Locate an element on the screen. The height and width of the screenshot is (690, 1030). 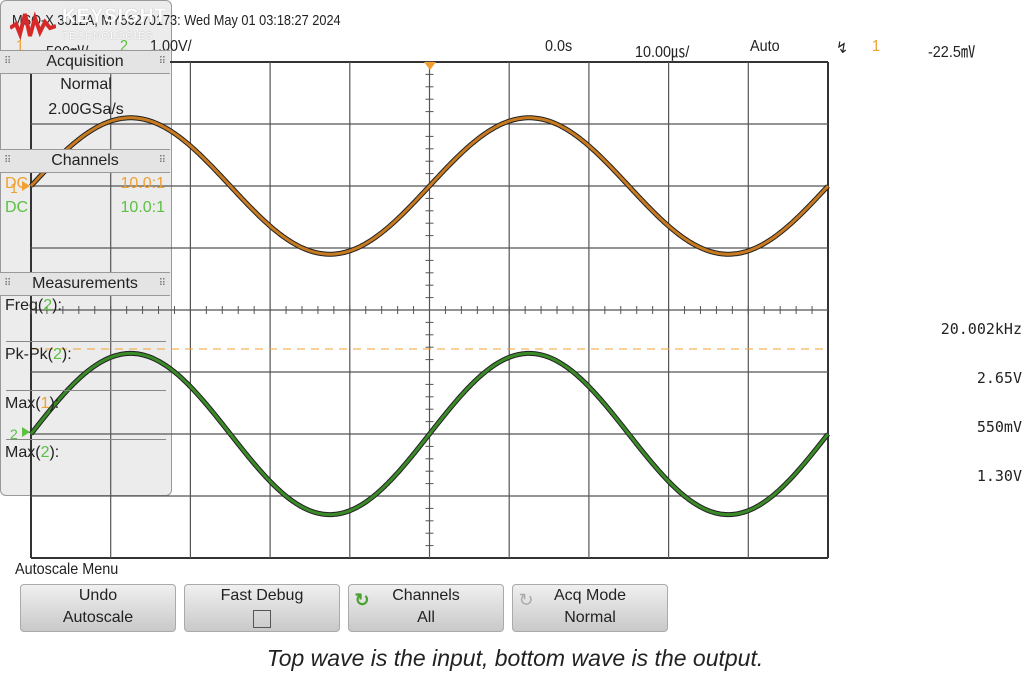
measurement-value: 1.30V is located at coordinates (999, 476).